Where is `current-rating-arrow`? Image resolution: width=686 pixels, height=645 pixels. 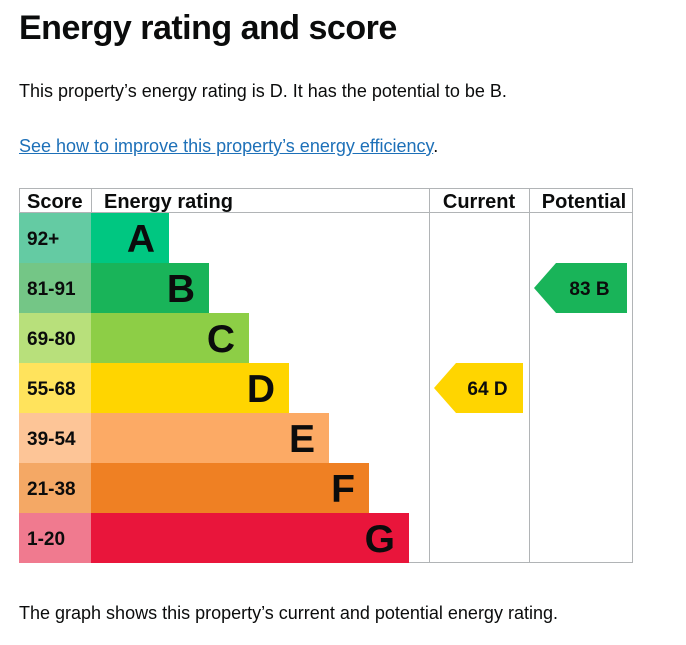
current-rating-arrow is located at coordinates (478, 388).